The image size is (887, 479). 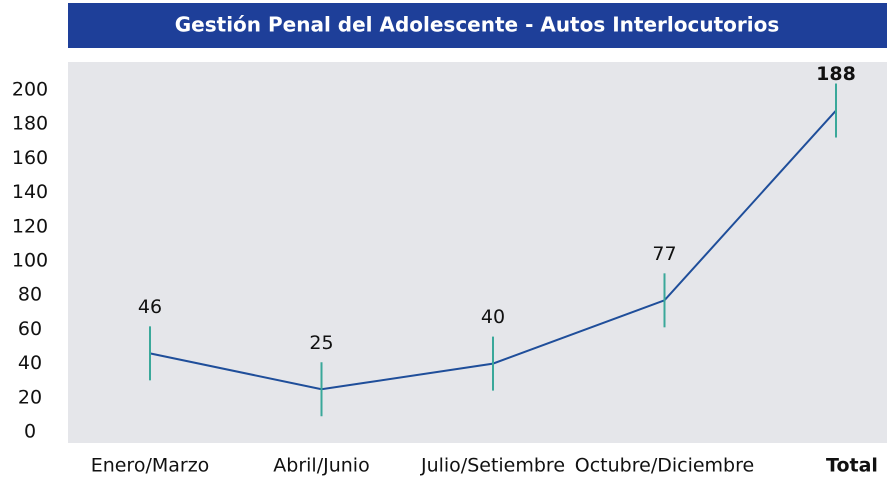 I want to click on x-tick-label: Octubre/Diciembre, so click(x=664, y=466).